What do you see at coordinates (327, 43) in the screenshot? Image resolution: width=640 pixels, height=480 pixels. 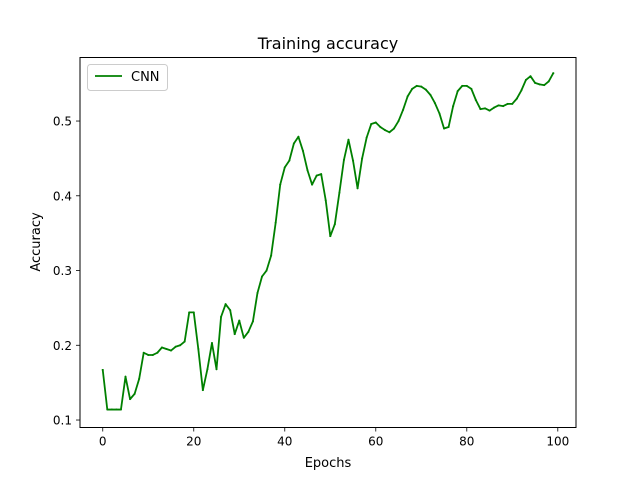 I see `chart-title: Training accuracy` at bounding box center [327, 43].